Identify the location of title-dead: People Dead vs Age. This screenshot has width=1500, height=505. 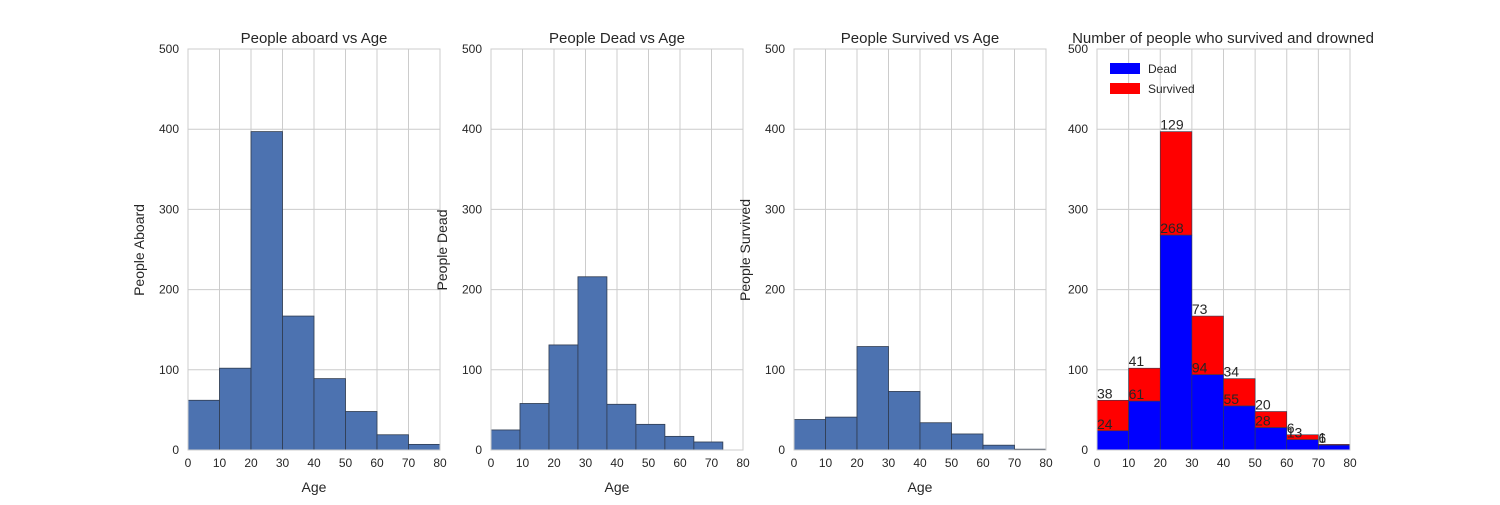
(617, 38).